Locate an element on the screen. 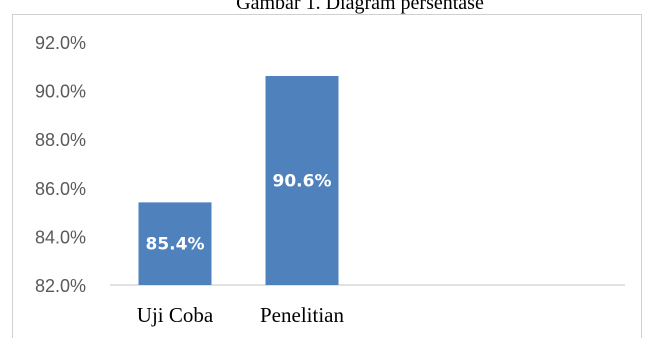  bar-value-label: 90.6% is located at coordinates (302, 182).